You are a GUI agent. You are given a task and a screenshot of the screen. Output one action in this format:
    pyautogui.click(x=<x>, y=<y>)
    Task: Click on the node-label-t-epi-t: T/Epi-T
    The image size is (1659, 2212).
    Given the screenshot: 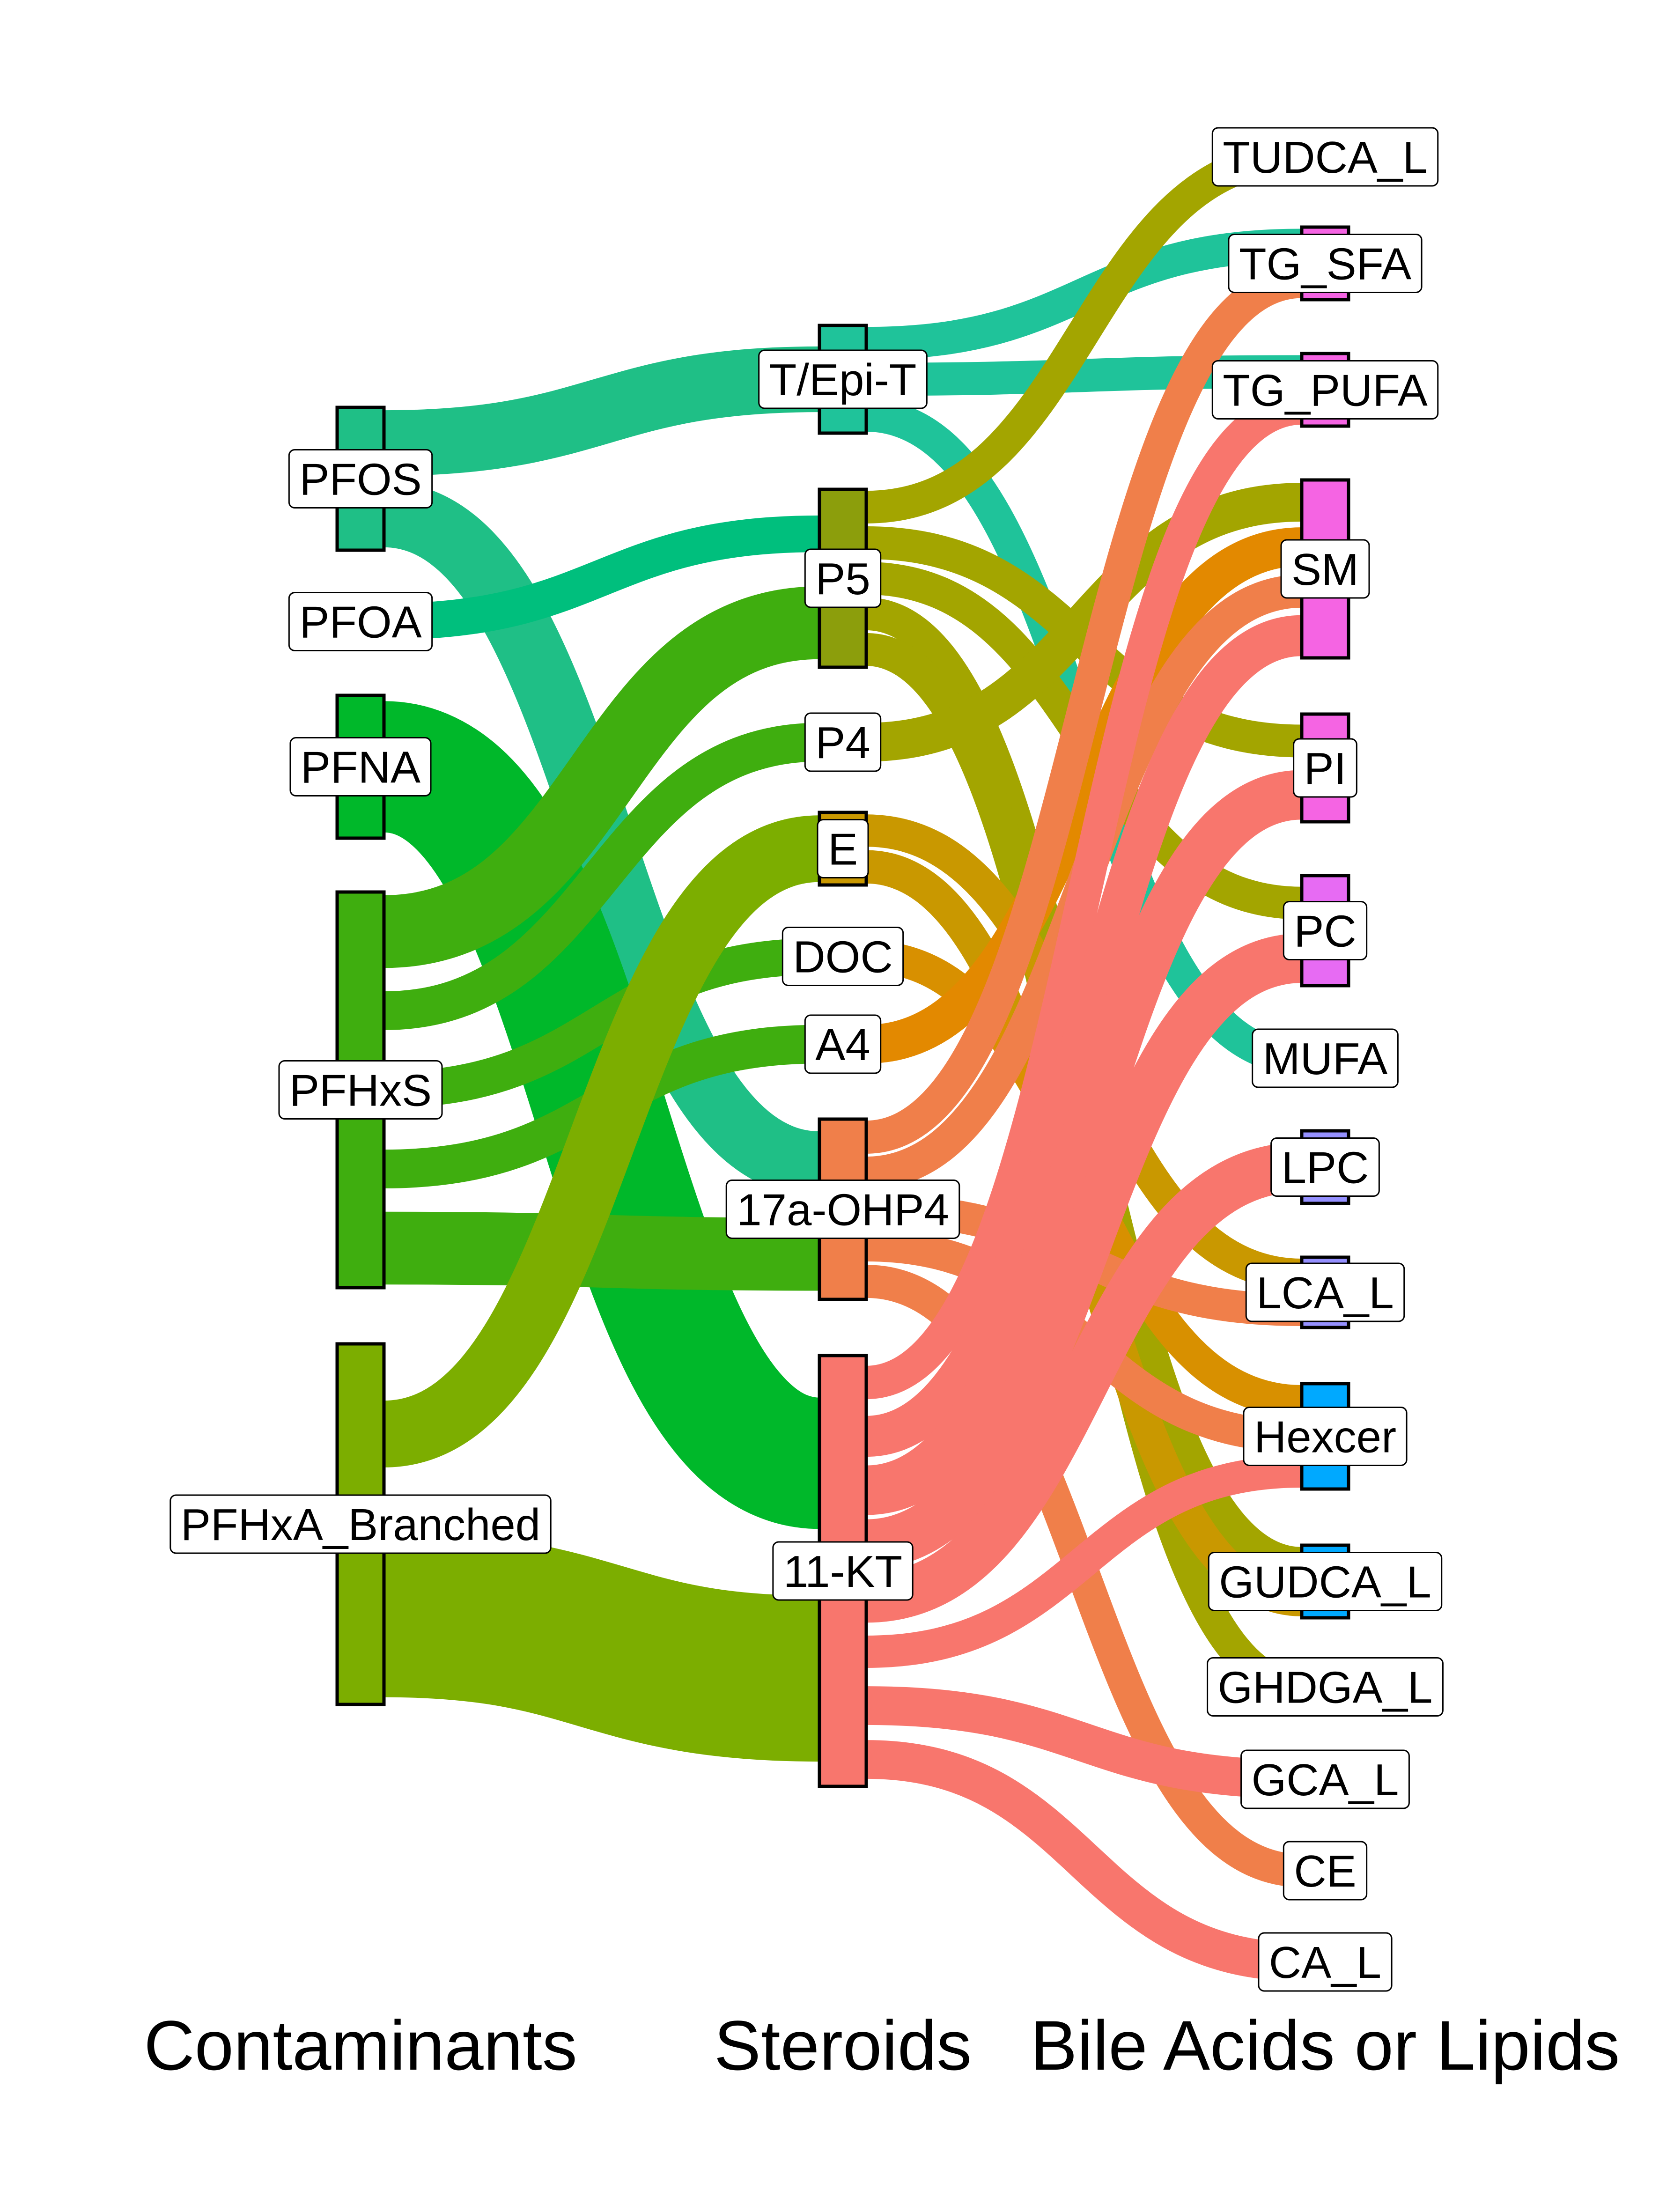 What is the action you would take?
    pyautogui.click(x=843, y=379)
    